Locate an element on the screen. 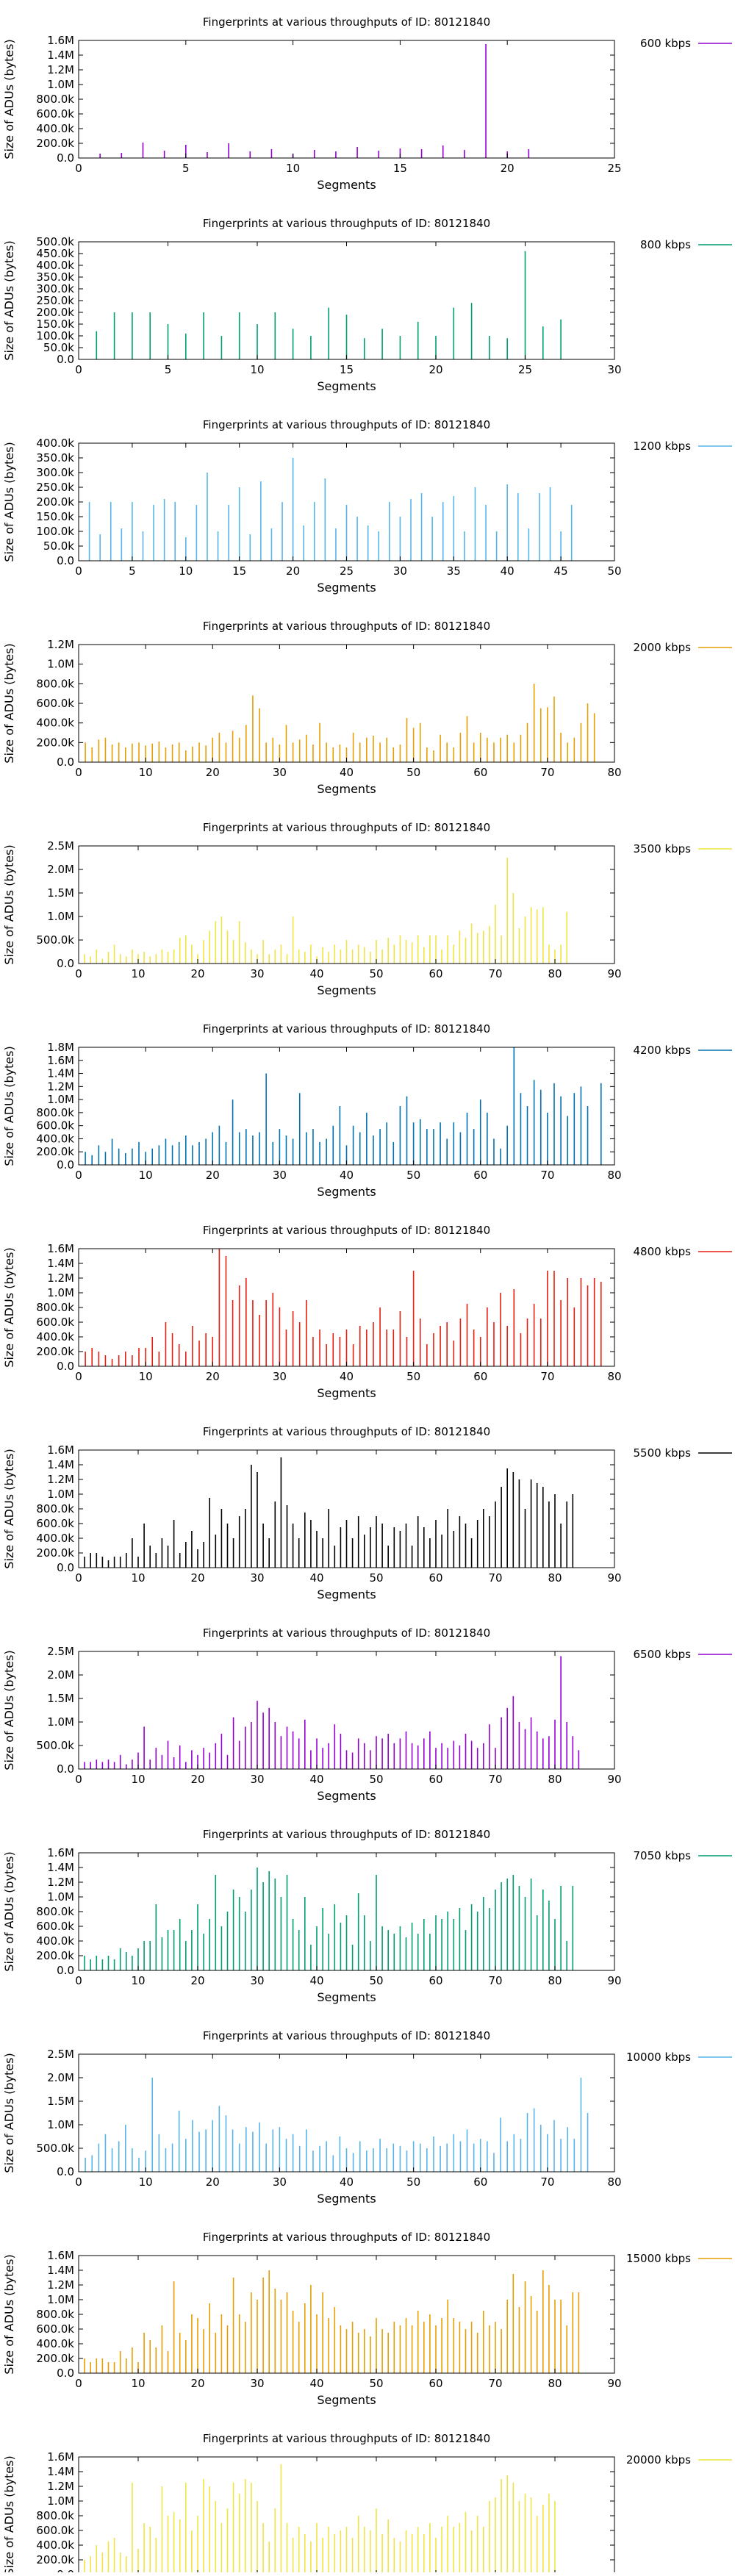 The height and width of the screenshot is (2576, 735). plot-frame is located at coordinates (346, 1710).